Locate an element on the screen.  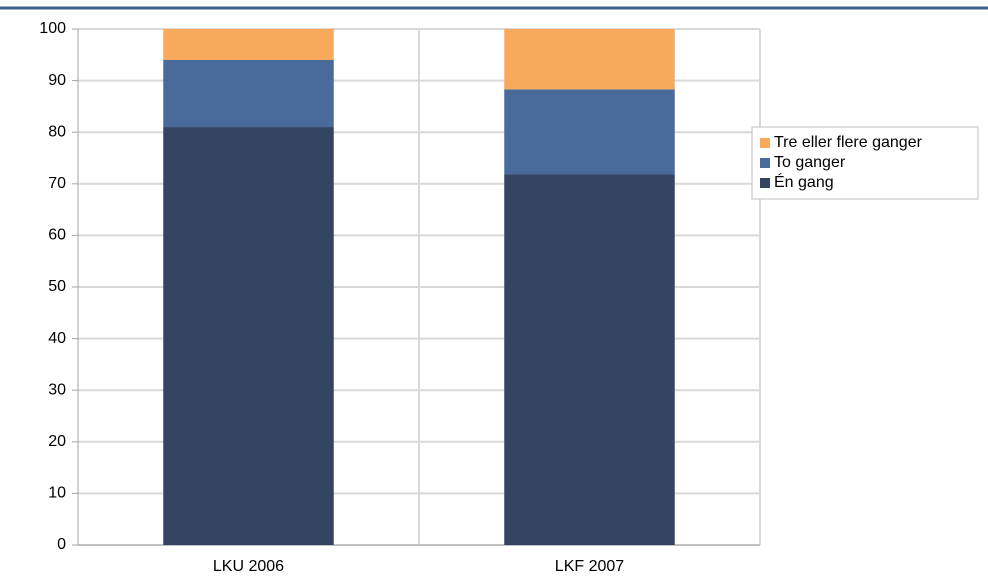
y-tick-label: 40 is located at coordinates (57, 338).